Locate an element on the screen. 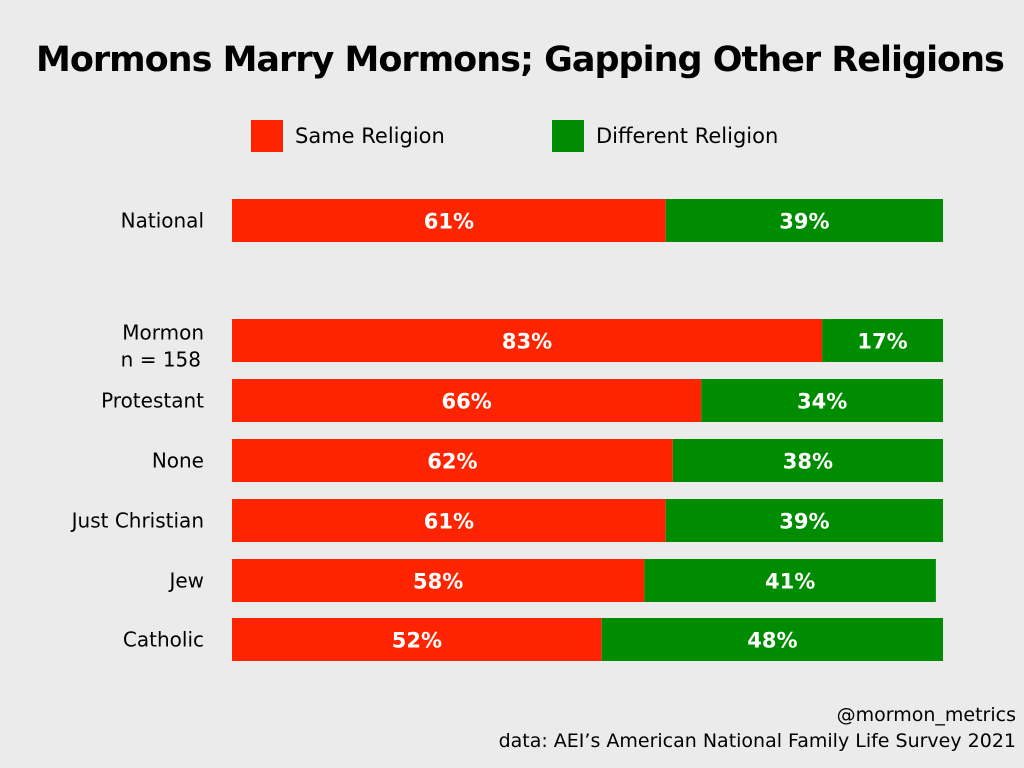  data-label-mormon-different-religion: 17% is located at coordinates (882, 342).